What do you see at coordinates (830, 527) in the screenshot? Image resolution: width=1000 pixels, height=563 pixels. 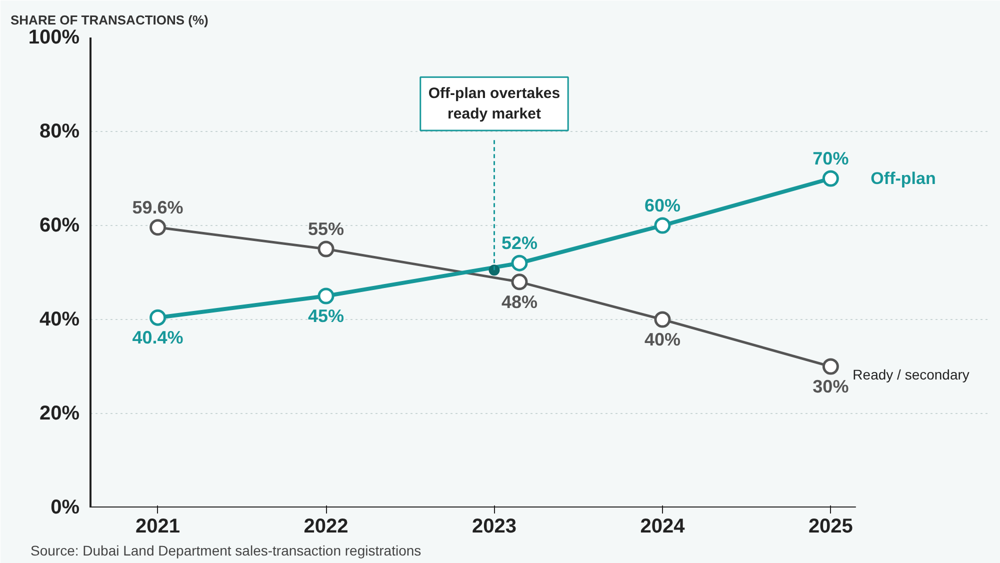 I see `x-tick-label: 2025` at bounding box center [830, 527].